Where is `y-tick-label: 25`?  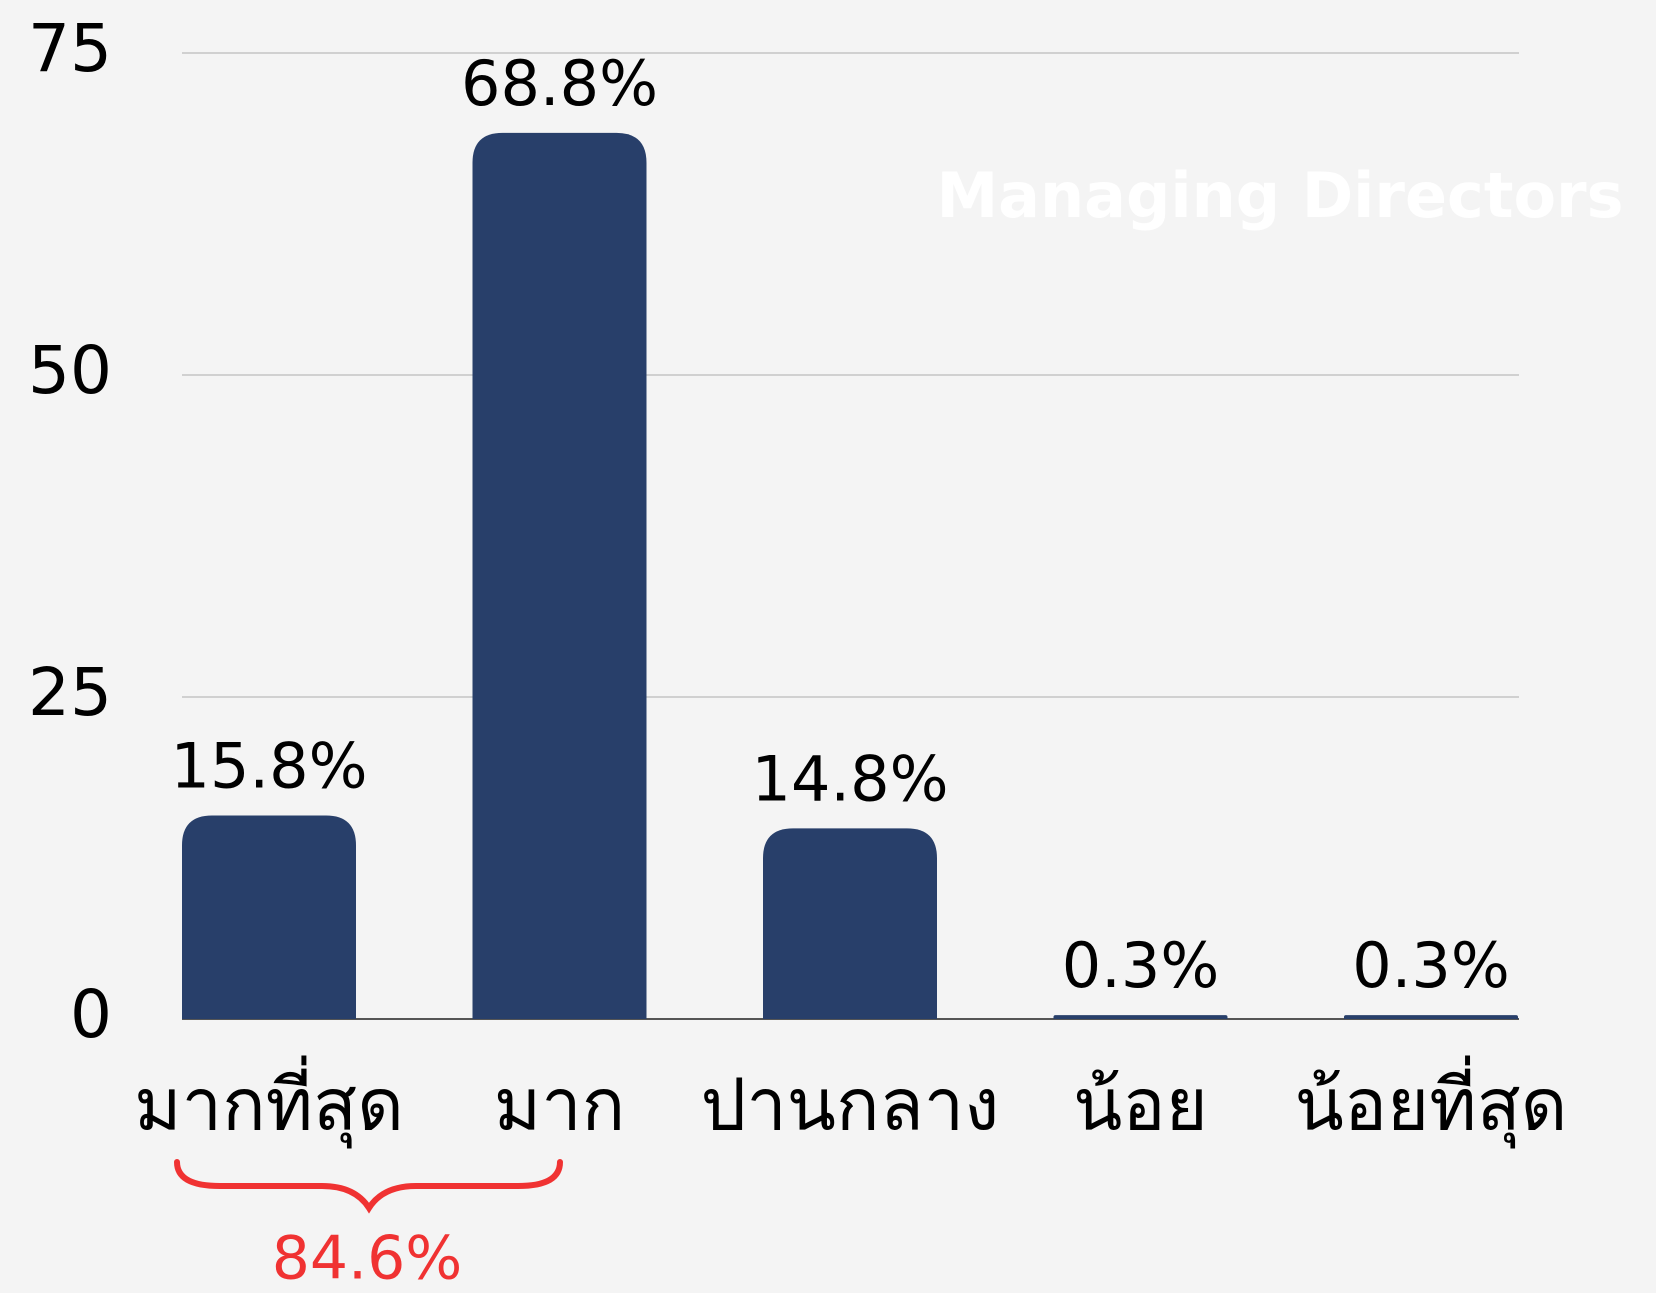
y-tick-label: 25 is located at coordinates (70, 692).